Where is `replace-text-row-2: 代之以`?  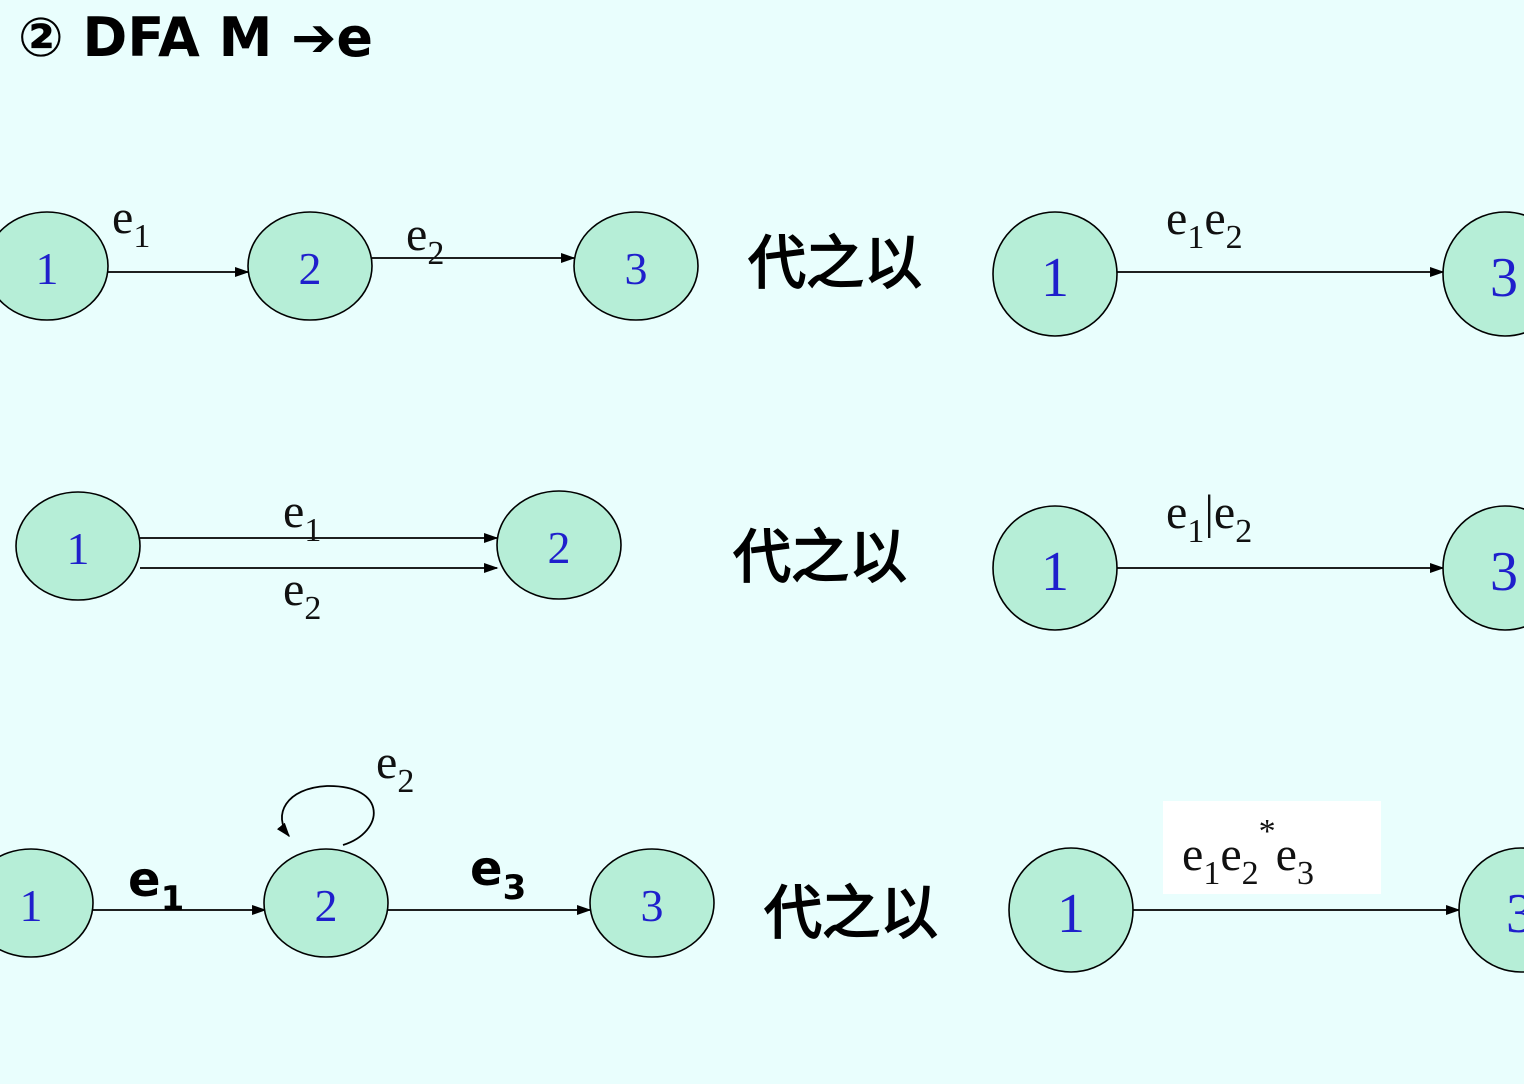
replace-text-row-2: 代之以 is located at coordinates (819, 557).